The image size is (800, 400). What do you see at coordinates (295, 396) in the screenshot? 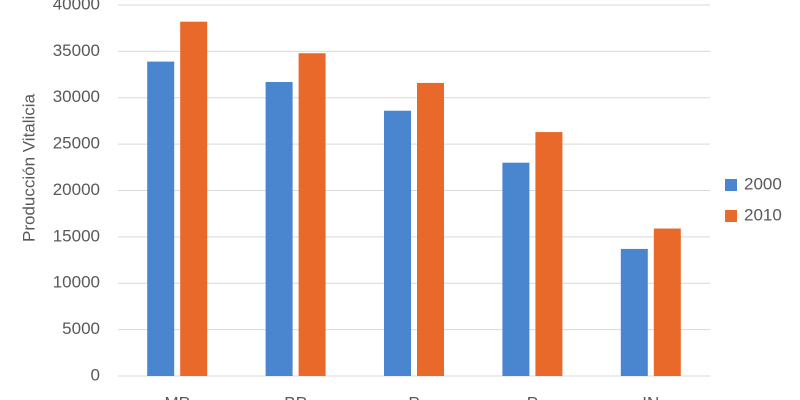
I see `x-tick-label: BP` at bounding box center [295, 396].